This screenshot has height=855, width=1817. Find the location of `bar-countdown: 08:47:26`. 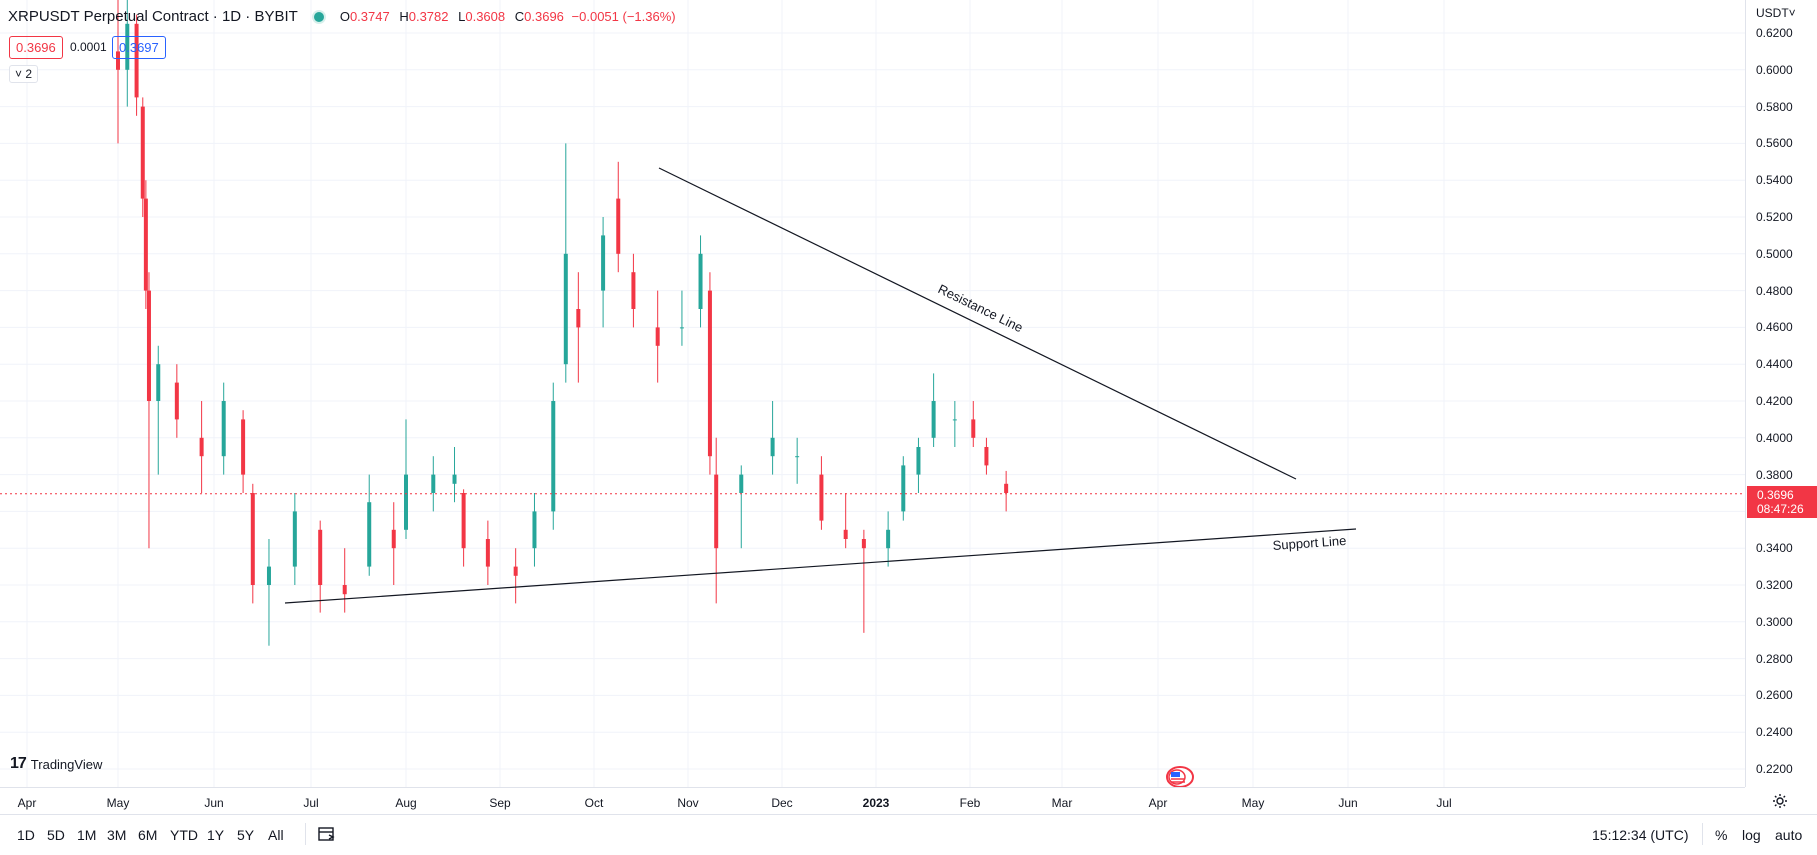

bar-countdown: 08:47:26 is located at coordinates (1780, 508).